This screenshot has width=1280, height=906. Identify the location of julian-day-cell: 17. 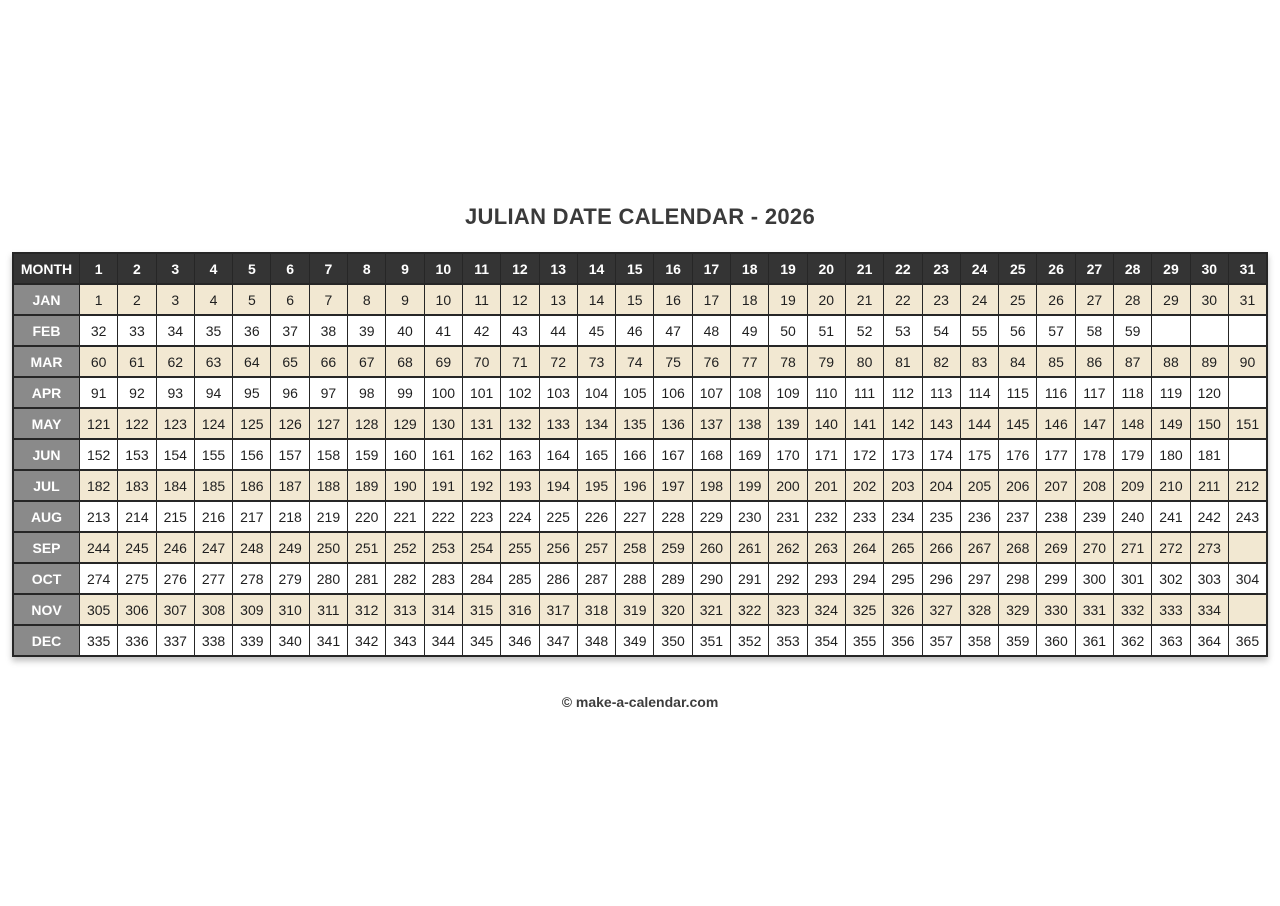
(711, 299).